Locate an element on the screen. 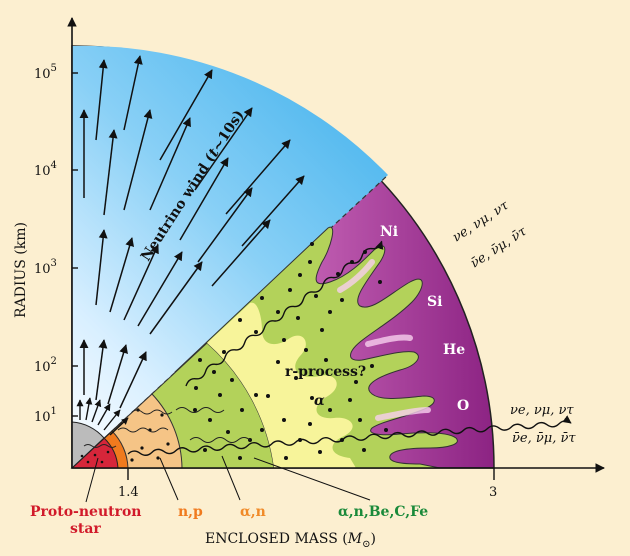 This screenshot has width=630, height=556. x-tick-label-1: 1.4 is located at coordinates (128, 492).